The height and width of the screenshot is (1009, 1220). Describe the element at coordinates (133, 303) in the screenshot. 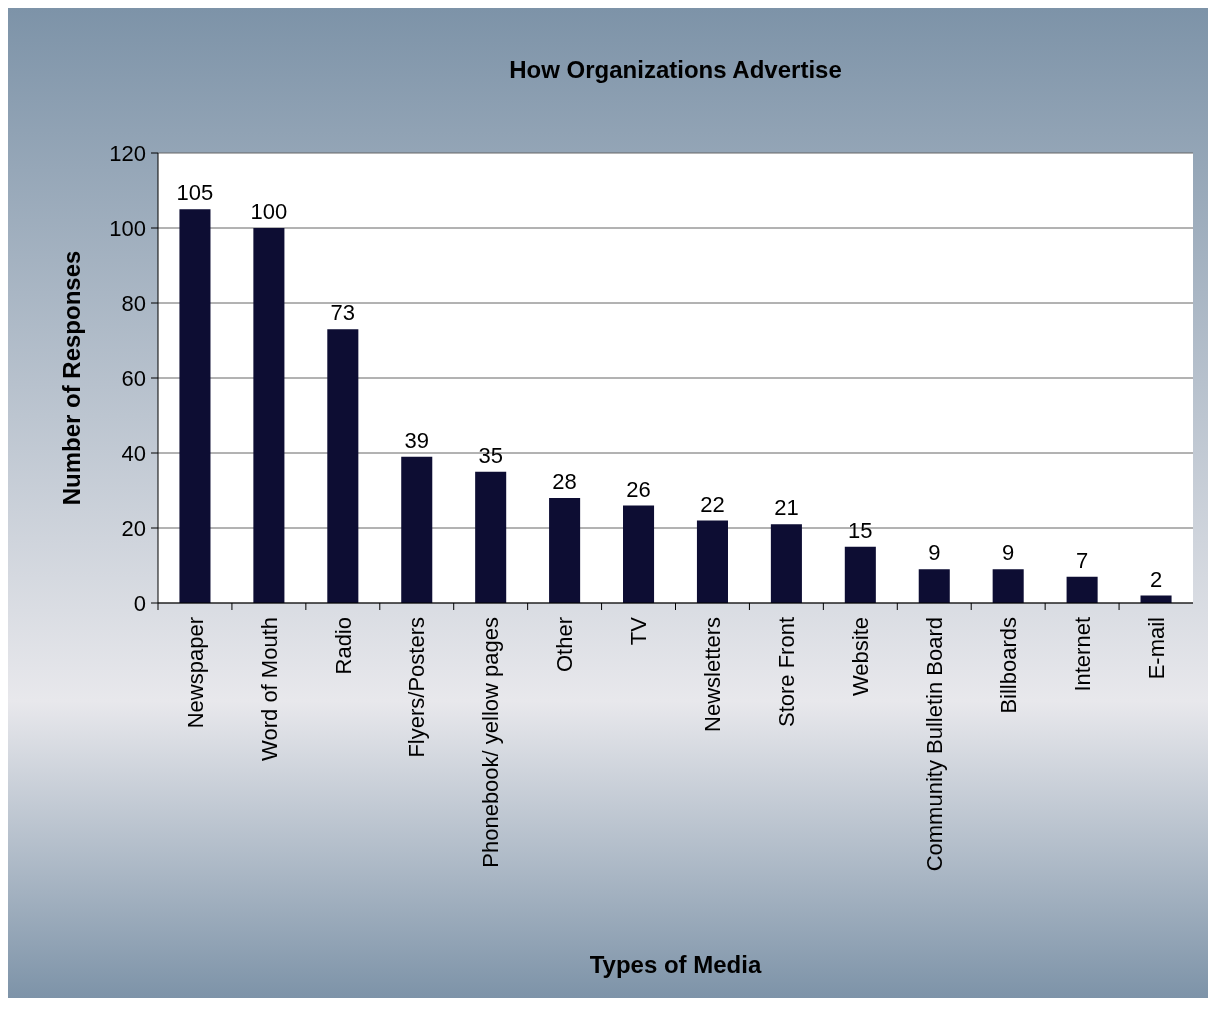

I see `y-tick-label: 80` at that location.